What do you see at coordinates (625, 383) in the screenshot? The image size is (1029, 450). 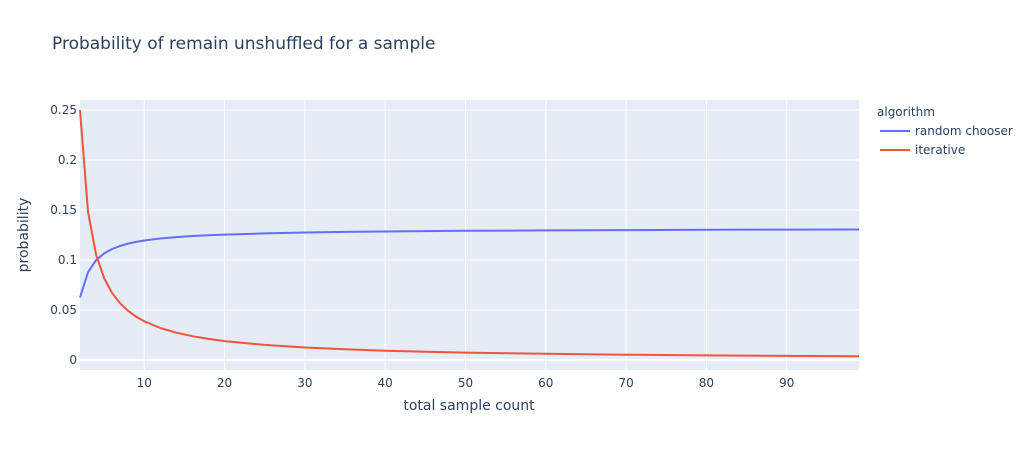 I see `x-tick-label: 70` at bounding box center [625, 383].